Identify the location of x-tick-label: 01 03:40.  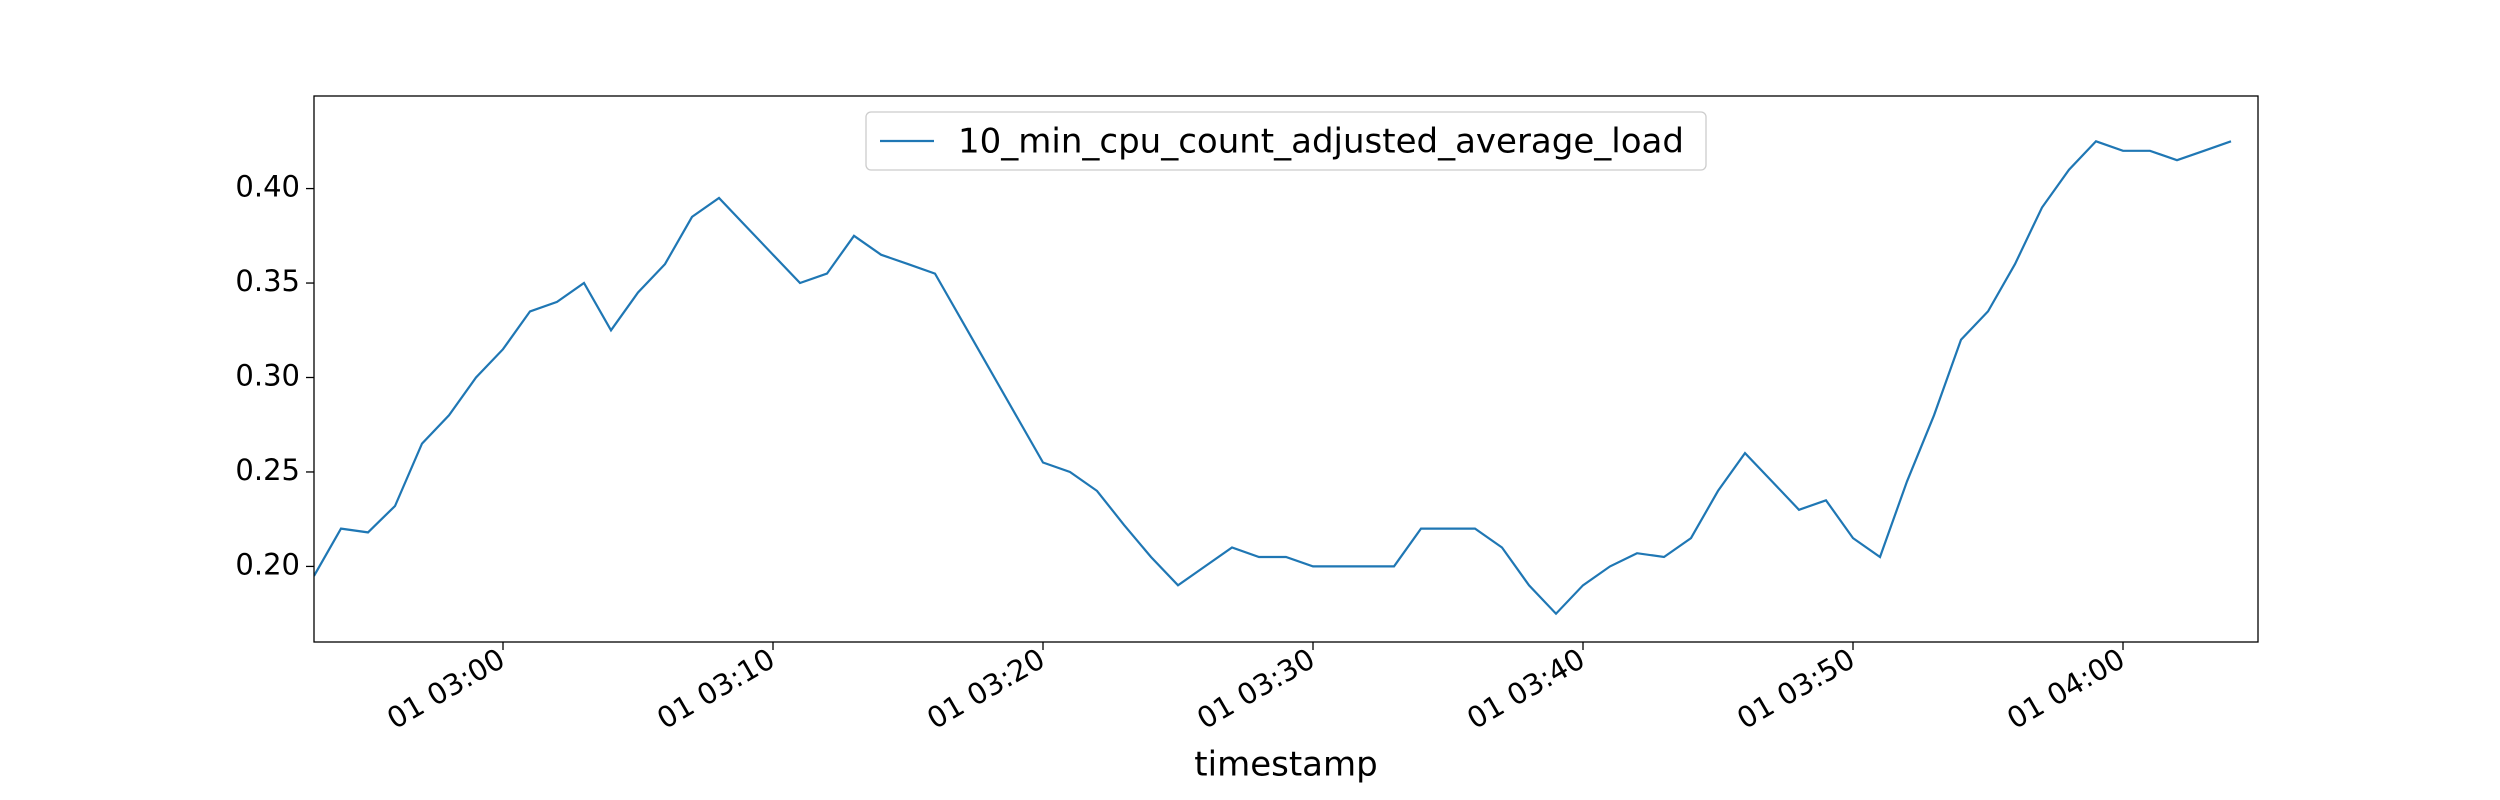
(1525, 689).